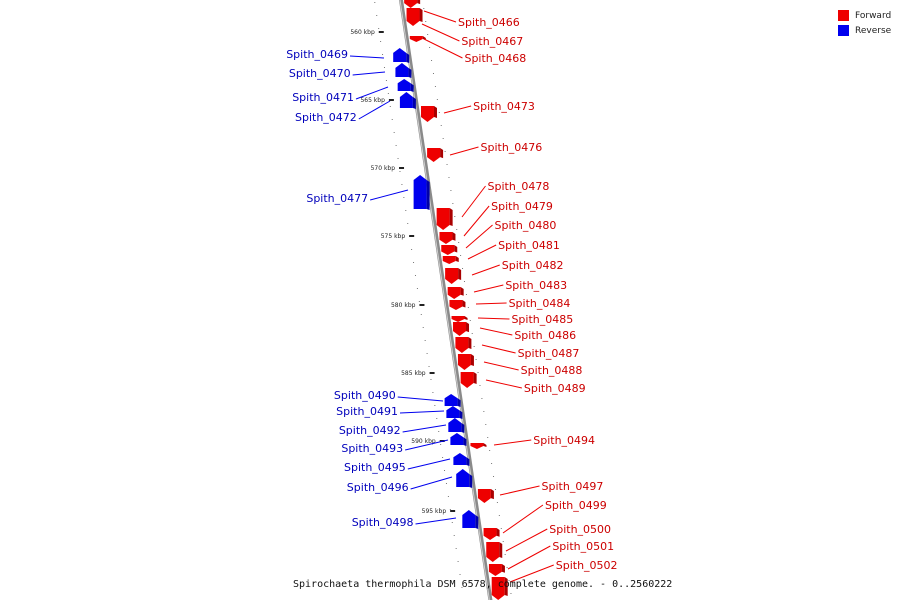 The width and height of the screenshot is (900, 600). What do you see at coordinates (378, 487) in the screenshot?
I see `gene-label-Spith_0496: Spith_0496` at bounding box center [378, 487].